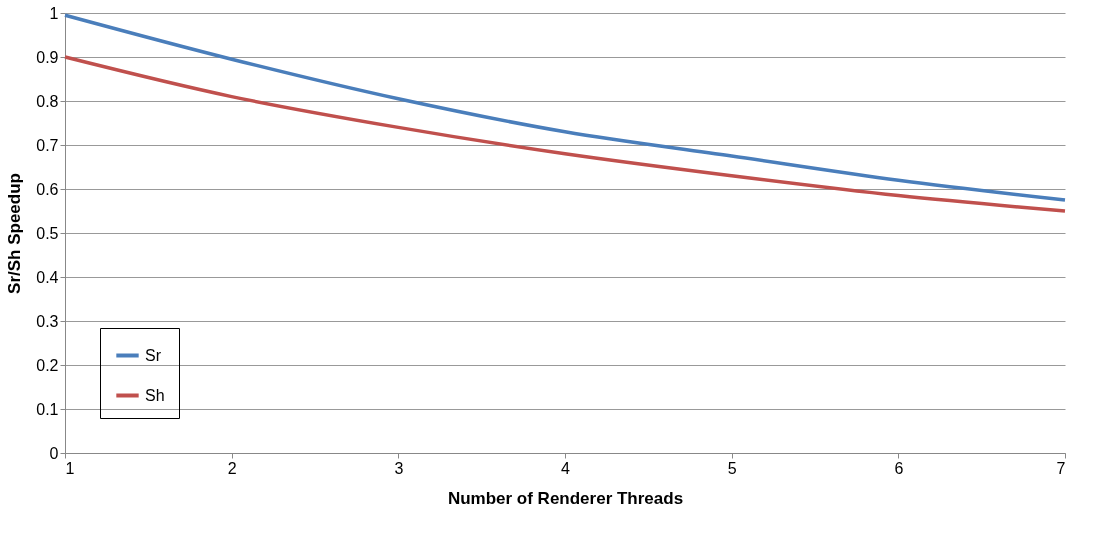  Describe the element at coordinates (47, 321) in the screenshot. I see `y-tick-label: 0.3` at that location.